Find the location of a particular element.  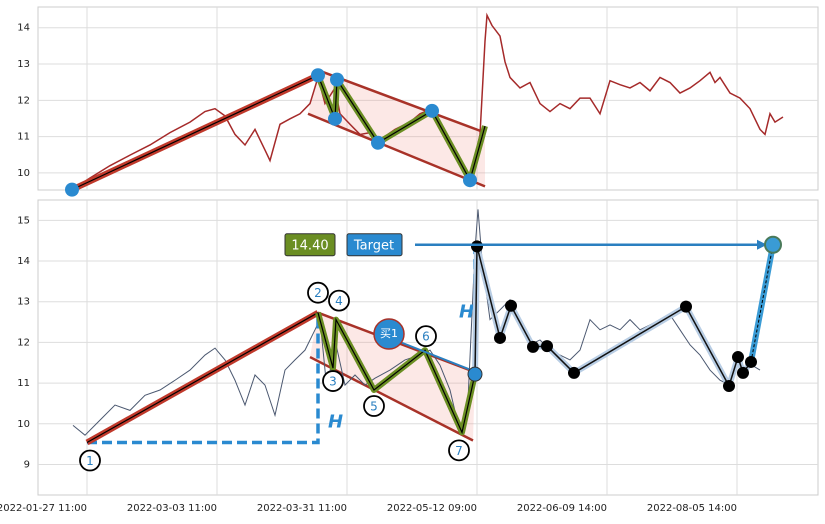

x-tick-label: 2022-03-31 11:00 is located at coordinates (302, 508).